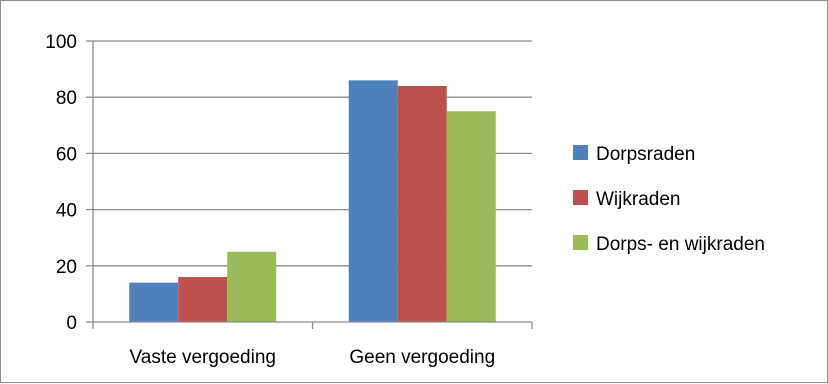  I want to click on legend-label: Dorpsraden, so click(645, 154).